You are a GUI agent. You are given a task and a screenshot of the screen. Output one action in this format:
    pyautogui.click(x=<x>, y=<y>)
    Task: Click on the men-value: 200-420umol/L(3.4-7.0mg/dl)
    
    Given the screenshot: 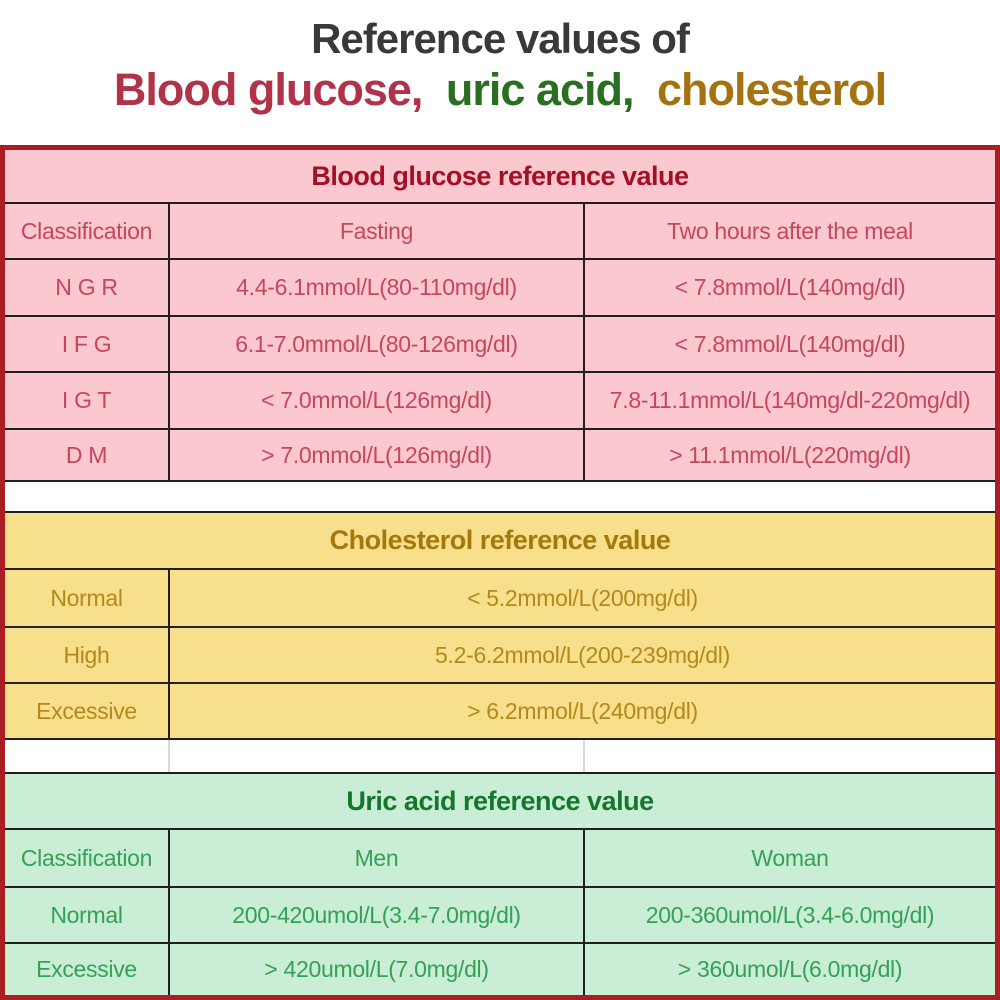 What is the action you would take?
    pyautogui.click(x=377, y=915)
    